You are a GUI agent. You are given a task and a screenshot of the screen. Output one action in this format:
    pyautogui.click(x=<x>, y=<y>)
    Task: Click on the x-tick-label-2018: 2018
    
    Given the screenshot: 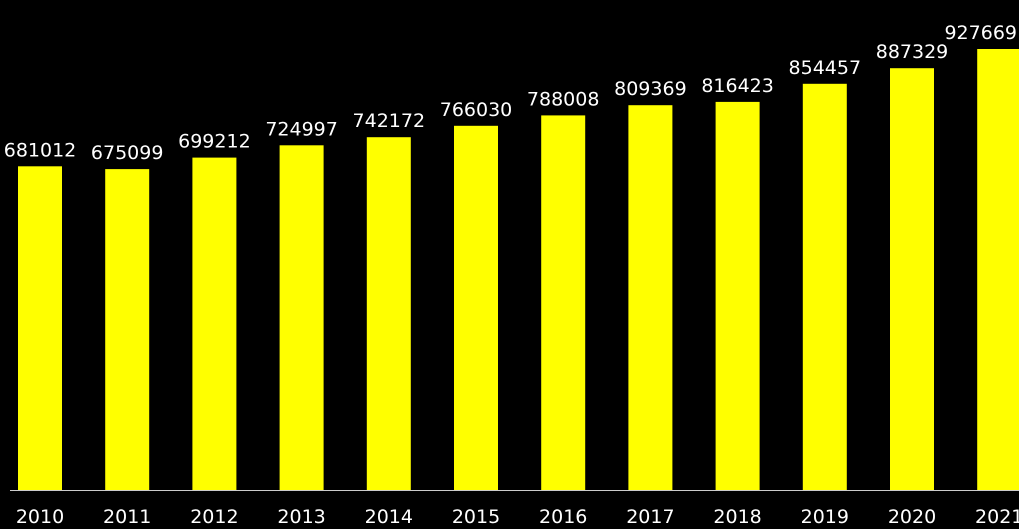 What is the action you would take?
    pyautogui.click(x=737, y=517)
    